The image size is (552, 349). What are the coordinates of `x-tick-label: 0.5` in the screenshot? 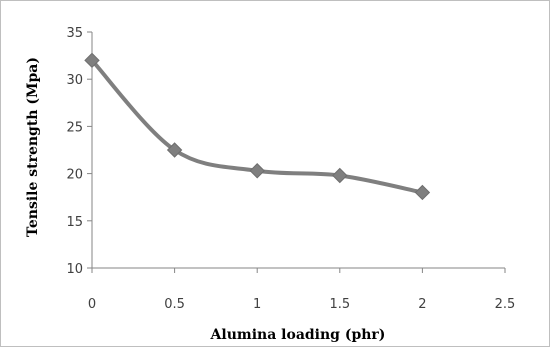 It's located at (174, 304).